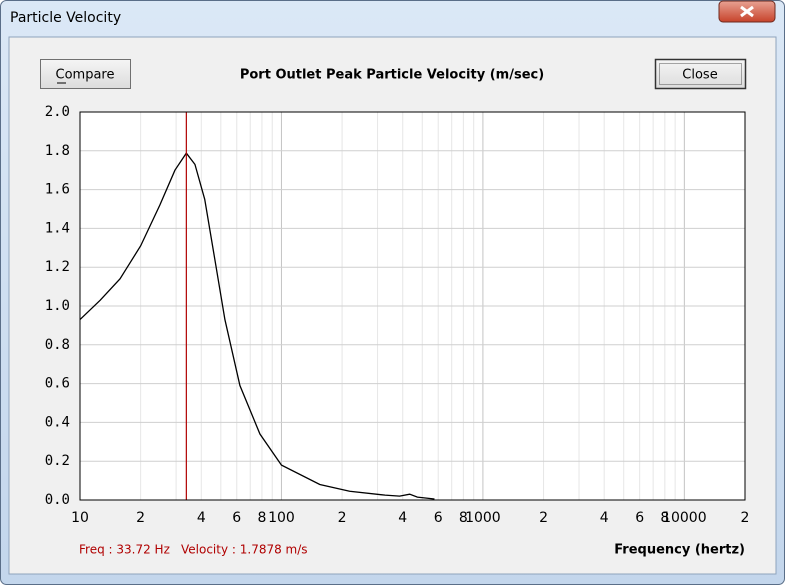 This screenshot has height=585, width=785. I want to click on window-title: Particle Velocity, so click(65, 18).